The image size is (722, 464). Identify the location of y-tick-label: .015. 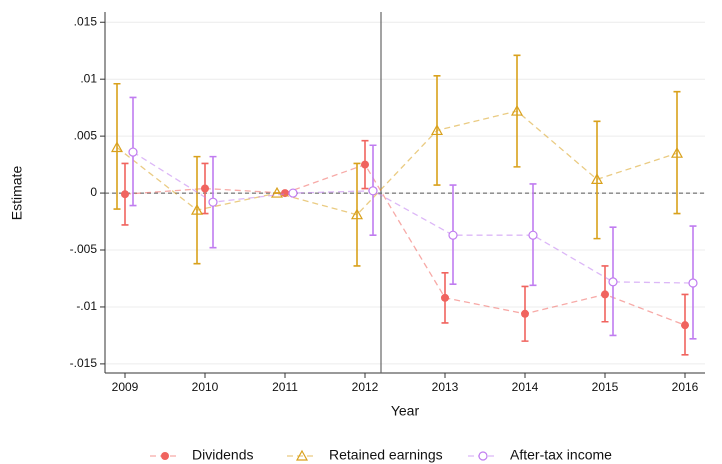
(86, 21).